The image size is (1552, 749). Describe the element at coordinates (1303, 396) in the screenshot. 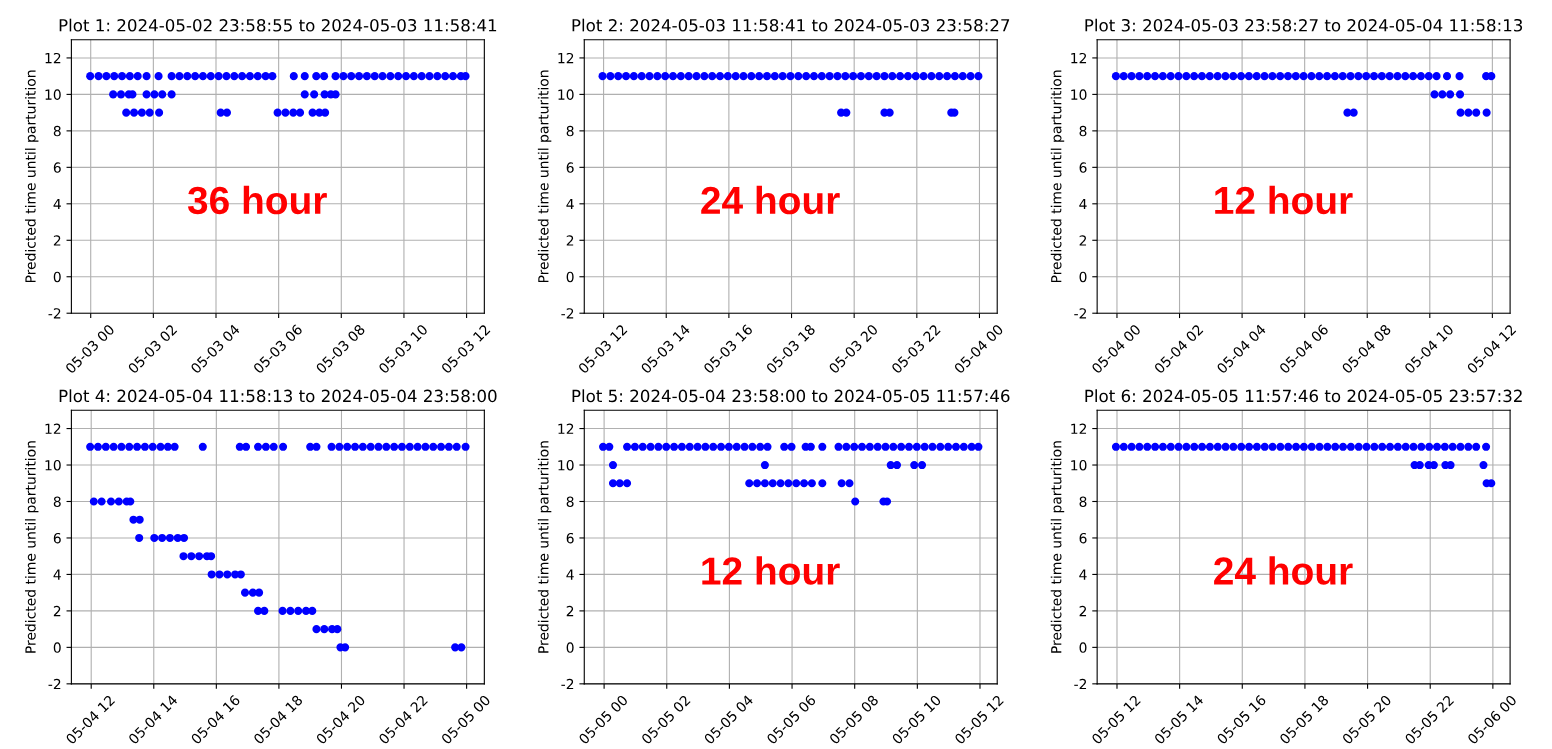

I see `chart-title: Plot 6: 2024-05-05 11:57:46 to 2024-05-05 23:57:32` at that location.